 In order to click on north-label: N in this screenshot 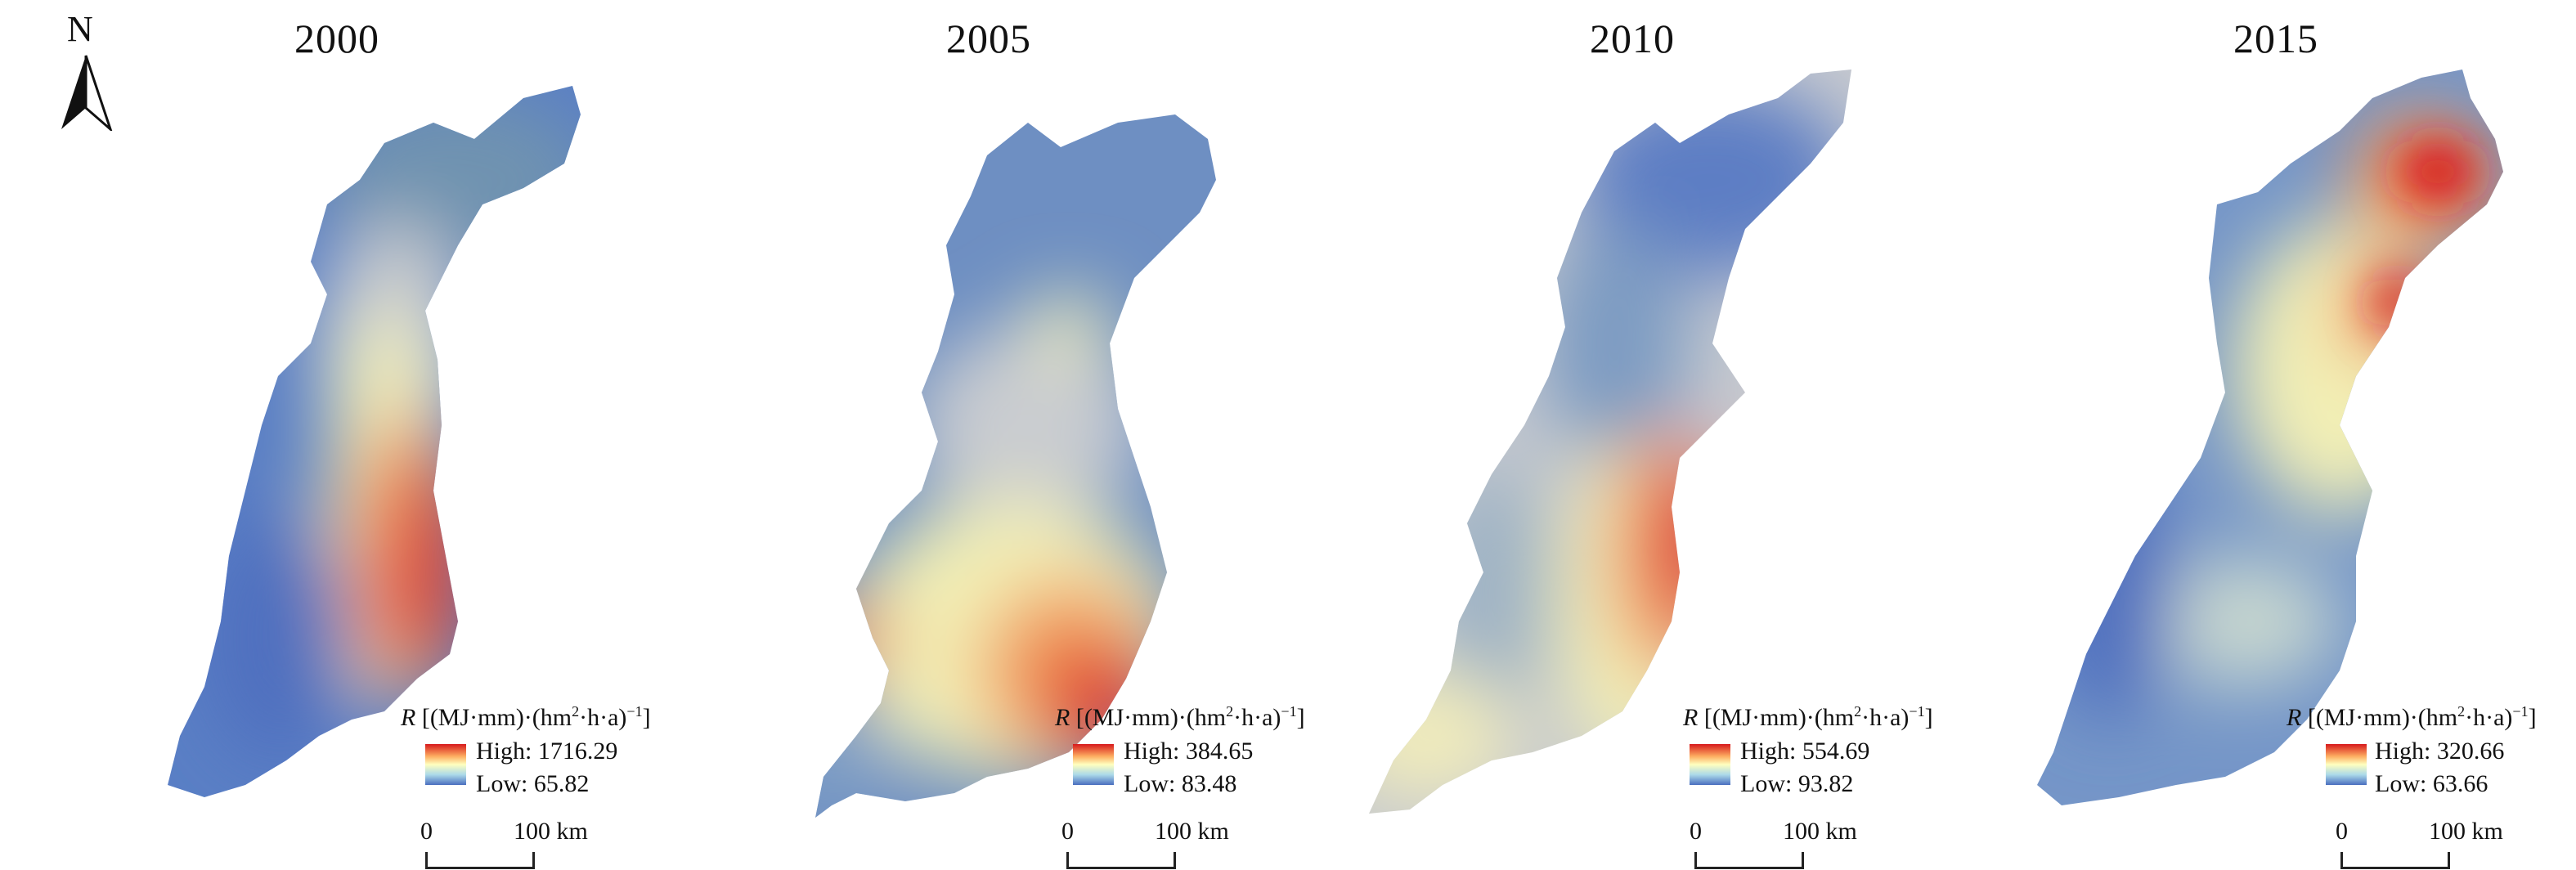, I will do `click(80, 29)`.